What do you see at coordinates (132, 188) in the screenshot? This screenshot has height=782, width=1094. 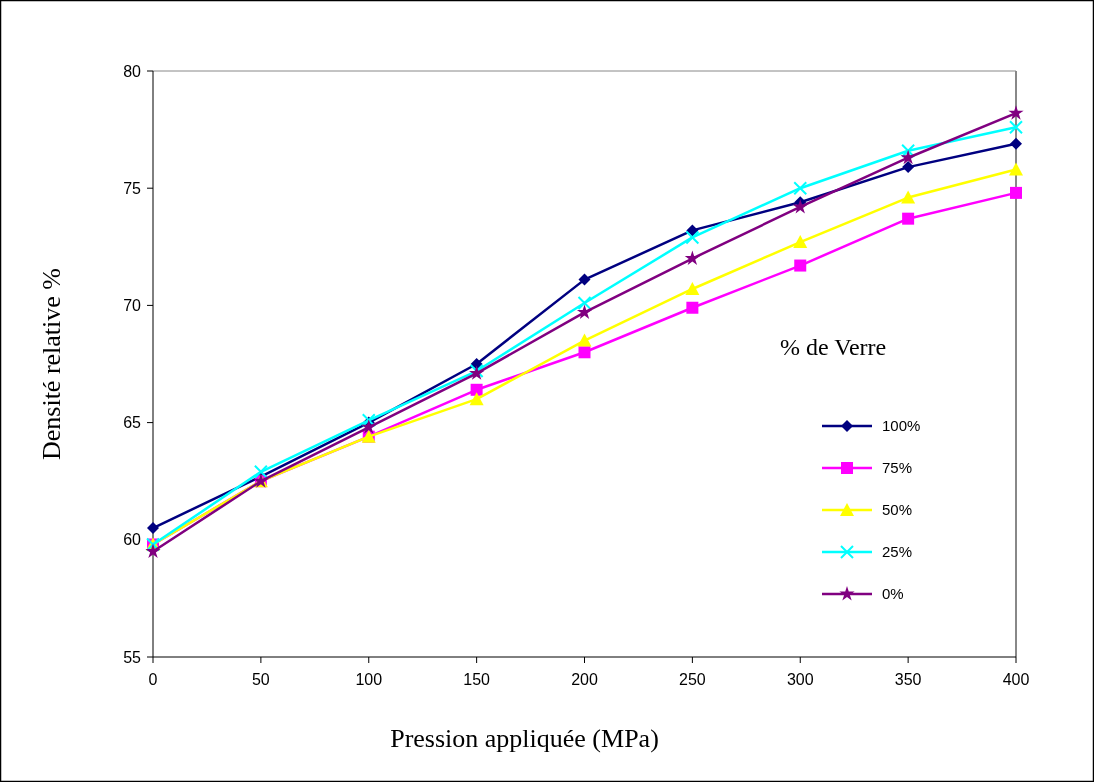 I see `y-tick-label: 75` at bounding box center [132, 188].